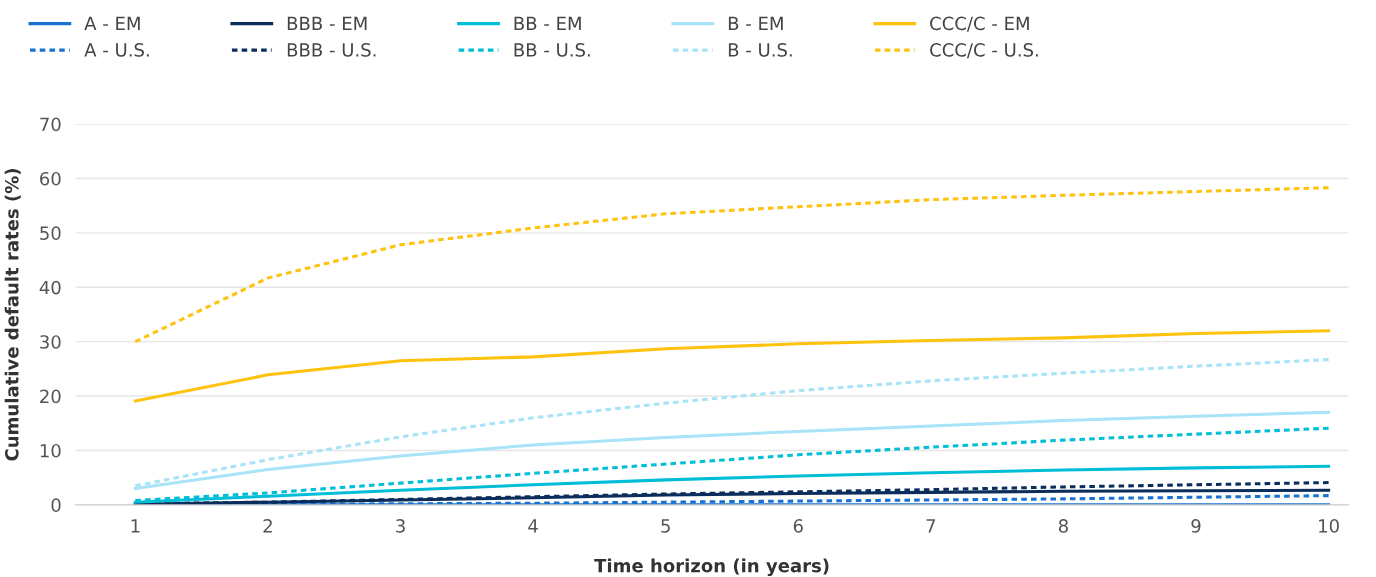 The width and height of the screenshot is (1376, 577). What do you see at coordinates (327, 23) in the screenshot?
I see `legend-label: BBB - EM` at bounding box center [327, 23].